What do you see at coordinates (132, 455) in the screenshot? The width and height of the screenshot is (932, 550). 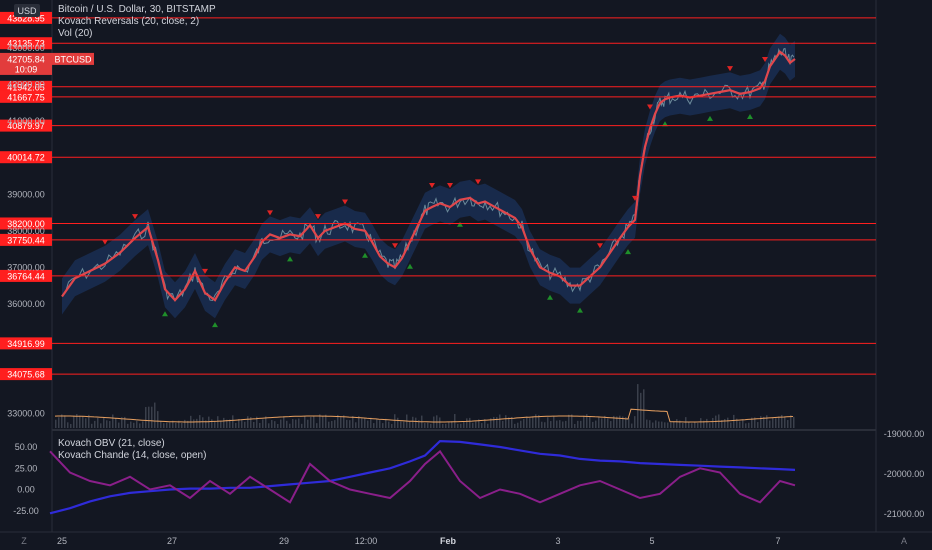 I see `indicator-chande-label: Kovach Chande (14, close, open)` at bounding box center [132, 455].